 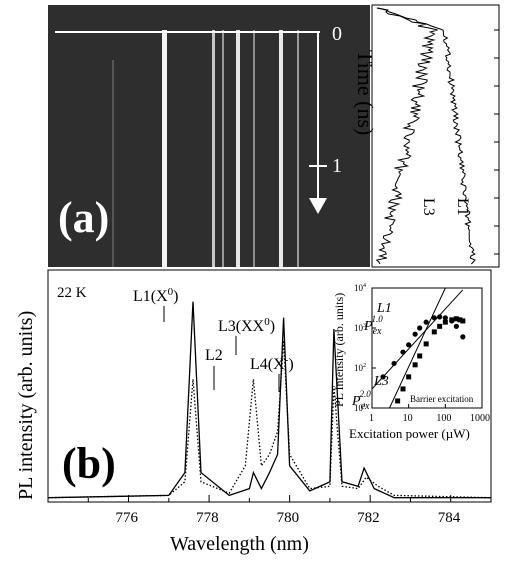 What do you see at coordinates (371, 418) in the screenshot?
I see `inset-x-tick-label: 1` at bounding box center [371, 418].